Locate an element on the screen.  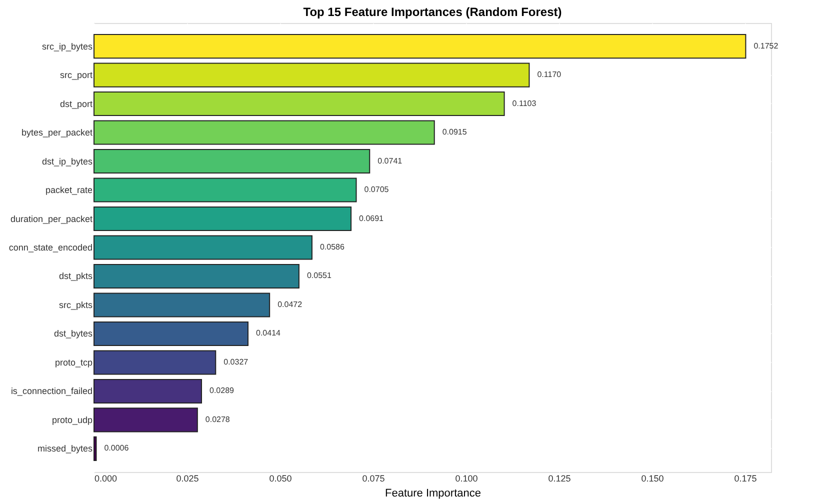
chart-title: Top 15 Feature Importances (Random Forest) is located at coordinates (432, 12).